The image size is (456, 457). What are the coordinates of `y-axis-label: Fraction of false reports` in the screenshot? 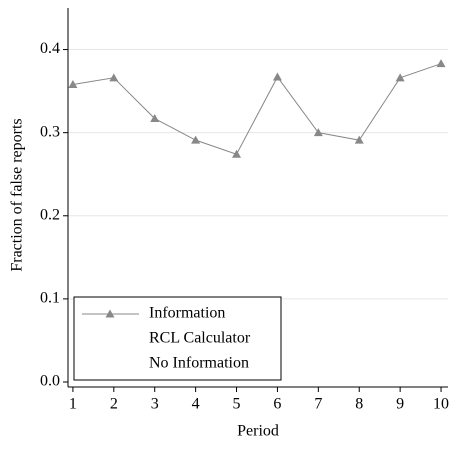 It's located at (17, 194).